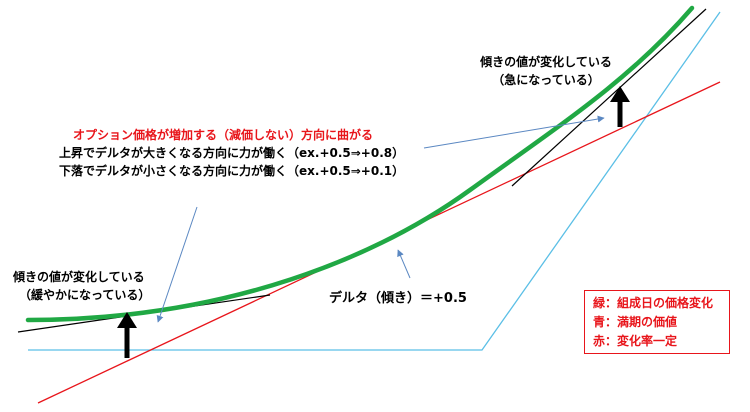 This screenshot has width=750, height=412. I want to click on steep-slope-label: 傾きの値が変化している （急になっている）, so click(546, 71).